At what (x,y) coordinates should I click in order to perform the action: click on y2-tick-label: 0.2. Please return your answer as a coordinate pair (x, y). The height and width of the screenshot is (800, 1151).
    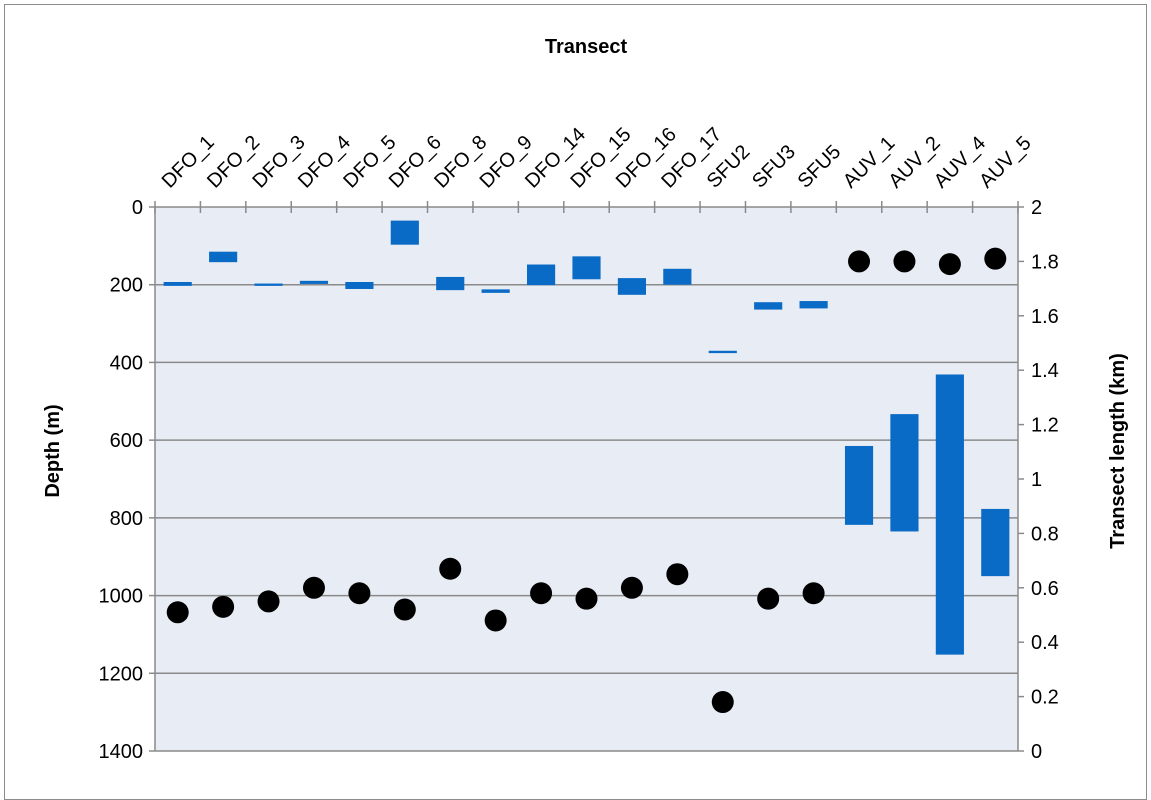
    Looking at the image, I should click on (1045, 698).